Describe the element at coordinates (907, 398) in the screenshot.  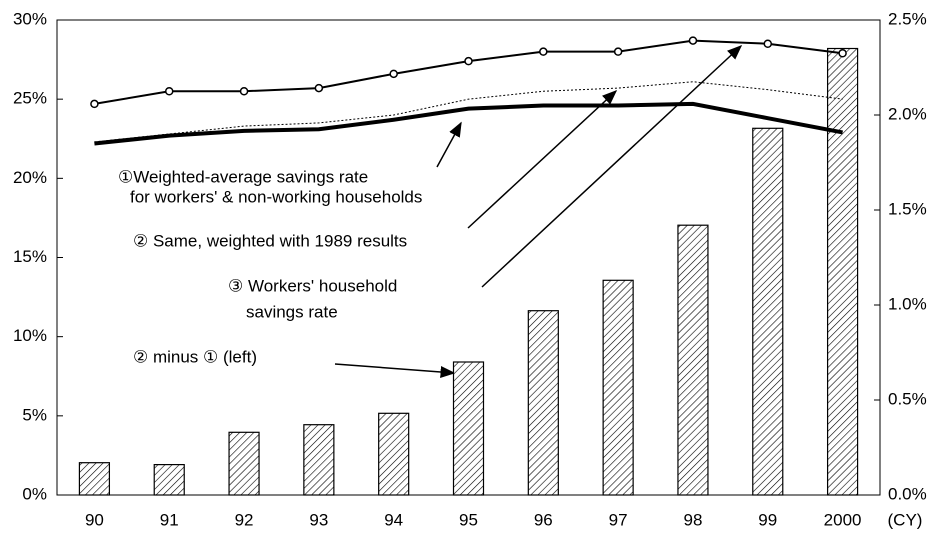
I see `y2-tick-label: 0.5%` at that location.